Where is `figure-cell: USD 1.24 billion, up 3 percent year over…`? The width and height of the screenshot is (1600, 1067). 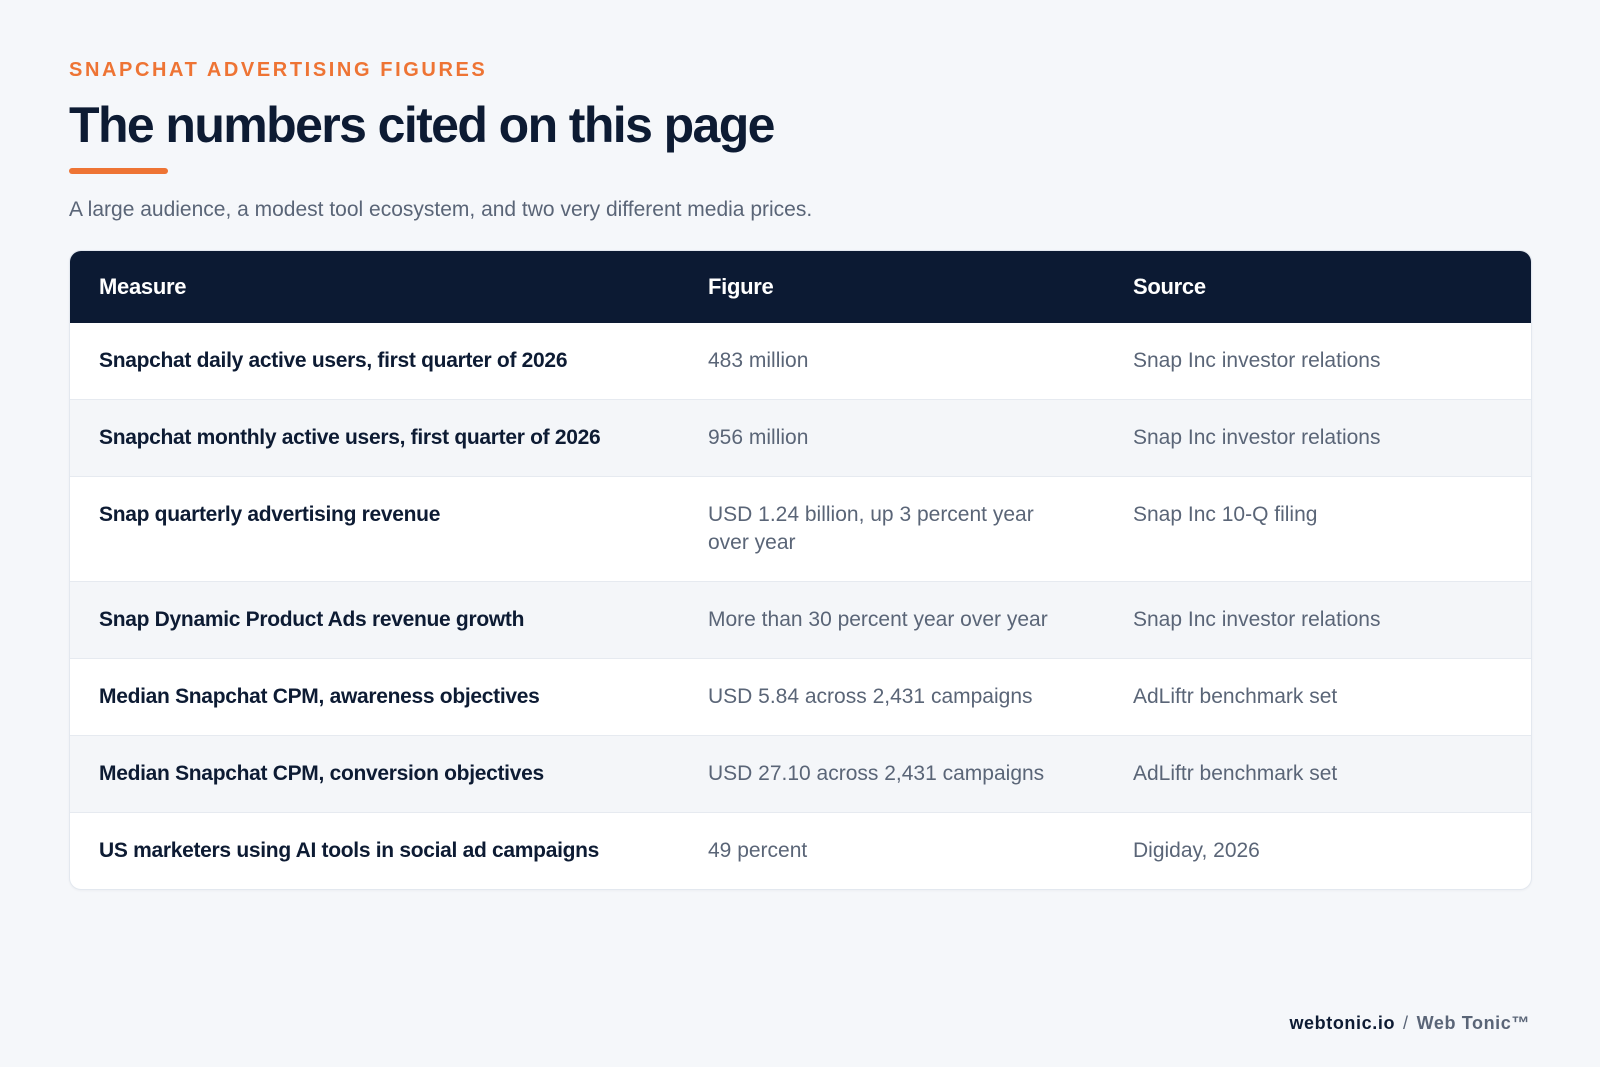 figure-cell: USD 1.24 billion, up 3 percent year over… is located at coordinates (871, 528).